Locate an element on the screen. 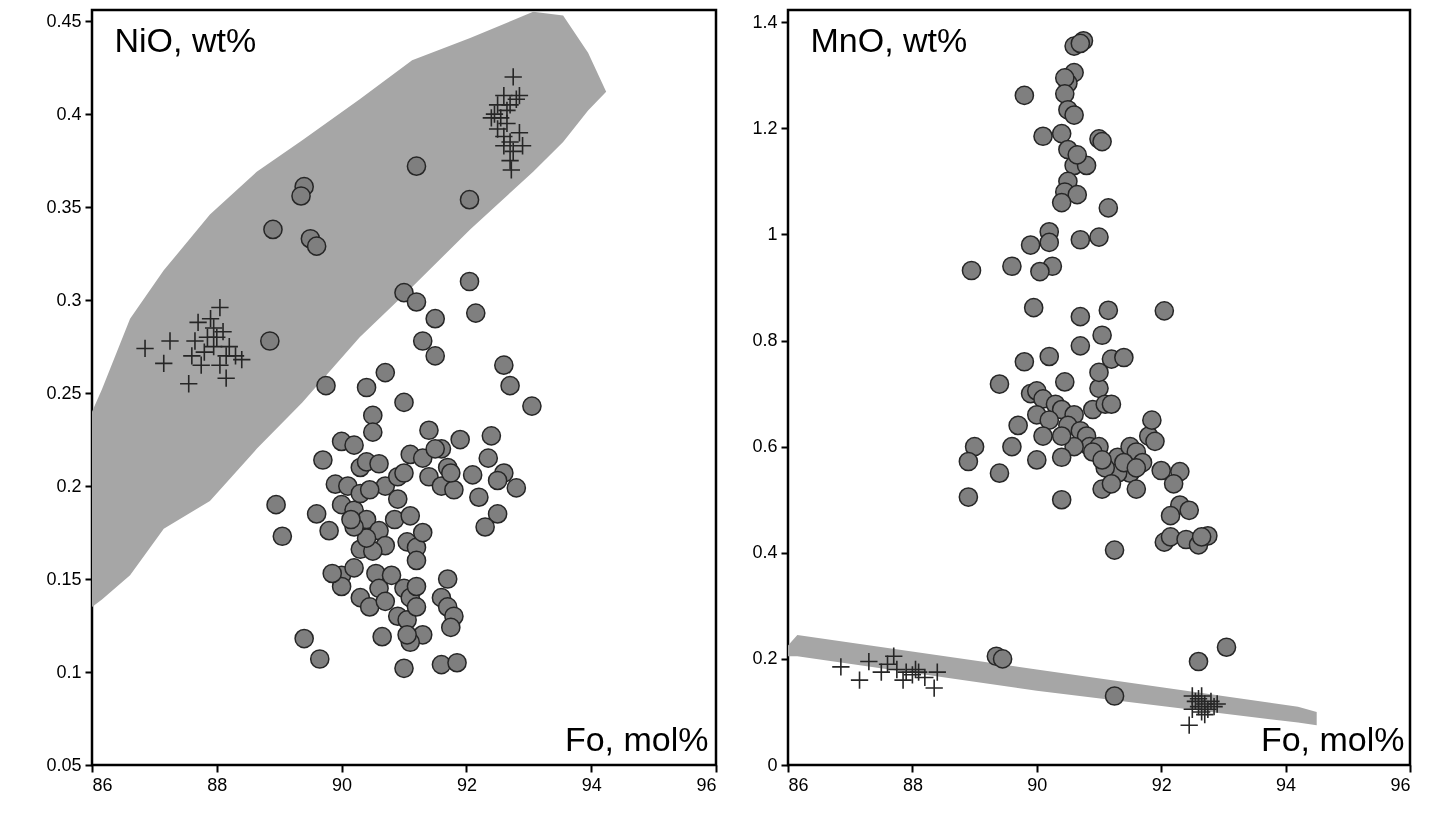 Image resolution: width=1431 pixels, height=813 pixels. y-axis-title: MnO, wt% is located at coordinates (889, 39).